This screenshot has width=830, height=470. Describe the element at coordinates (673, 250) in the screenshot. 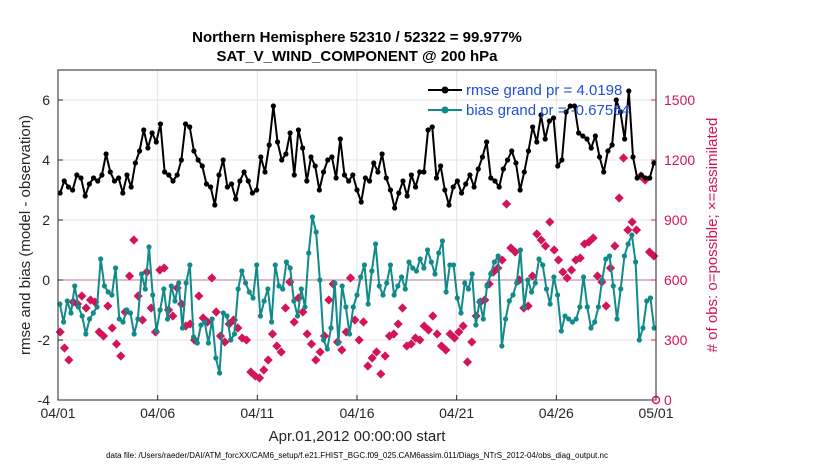

I see `y-axis-right: 0 300 600 900 1200 1500` at that location.